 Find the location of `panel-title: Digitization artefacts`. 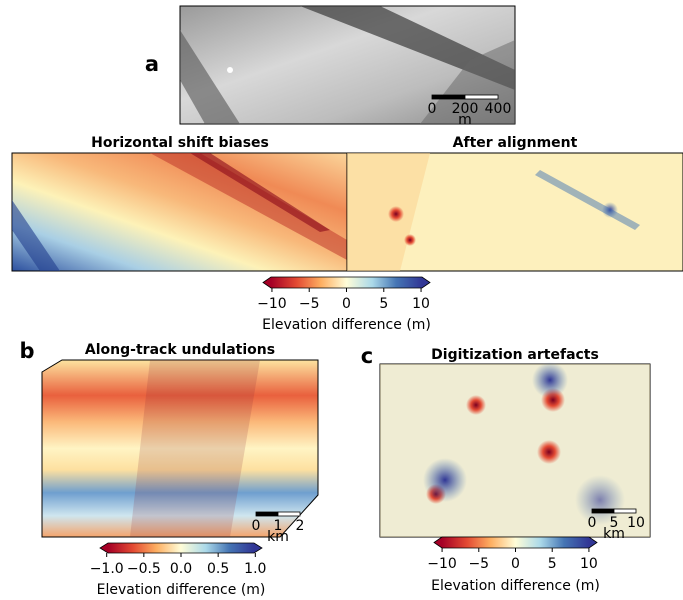

panel-title: Digitization artefacts is located at coordinates (515, 355).